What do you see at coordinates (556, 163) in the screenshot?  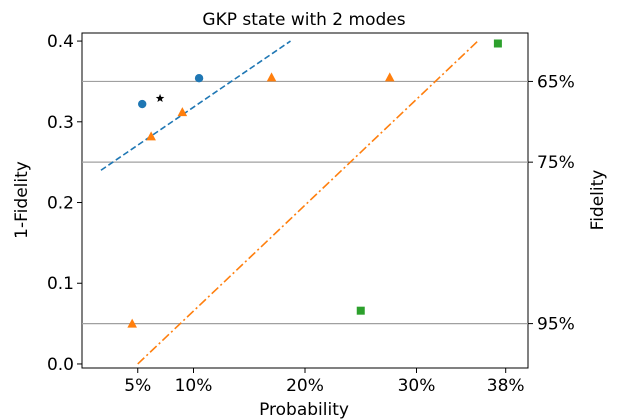 I see `y2-tick-label-1: 75%` at bounding box center [556, 163].